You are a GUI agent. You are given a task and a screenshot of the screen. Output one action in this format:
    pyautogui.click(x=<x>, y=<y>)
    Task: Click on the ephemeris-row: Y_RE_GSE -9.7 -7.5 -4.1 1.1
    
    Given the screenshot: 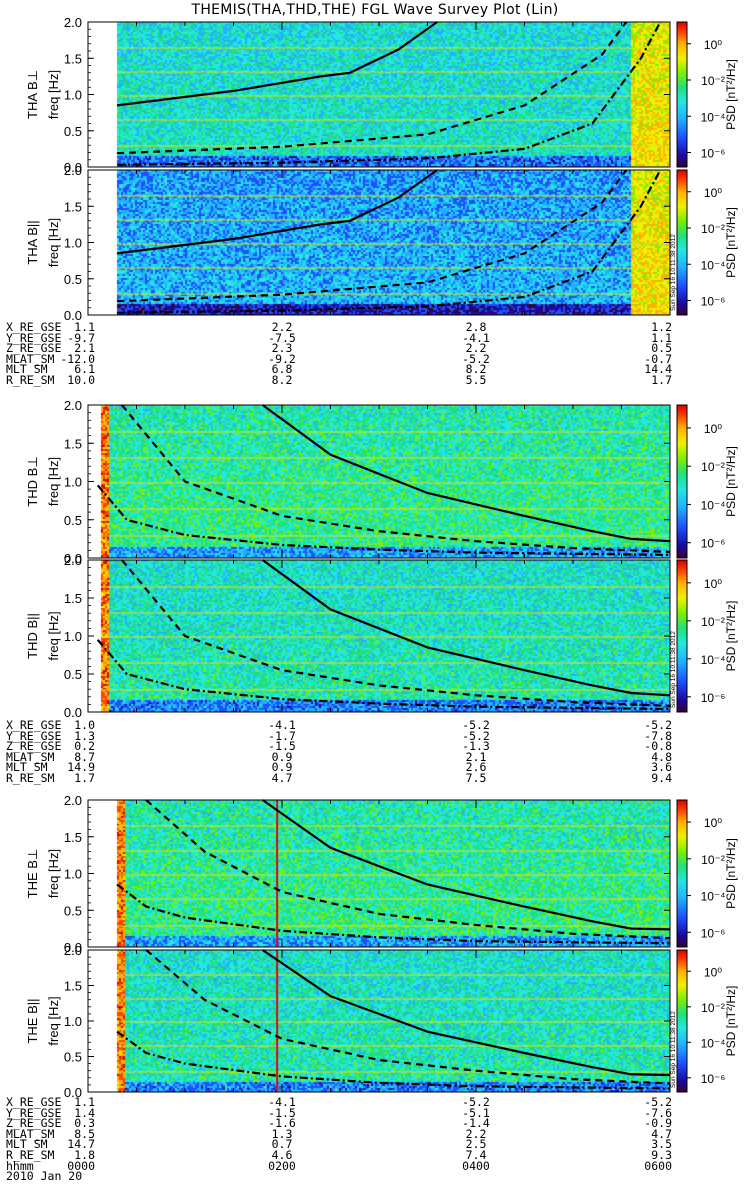 What is the action you would take?
    pyautogui.click(x=356, y=337)
    